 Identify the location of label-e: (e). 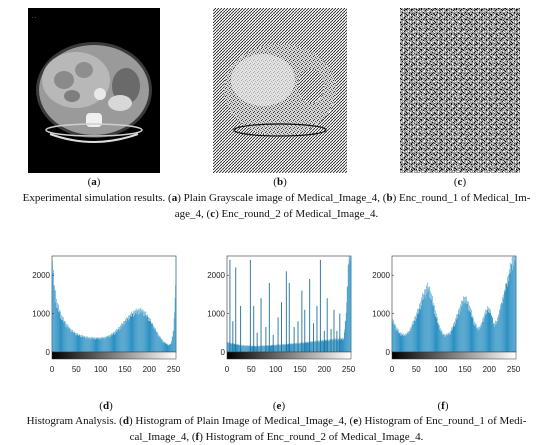
(279, 406).